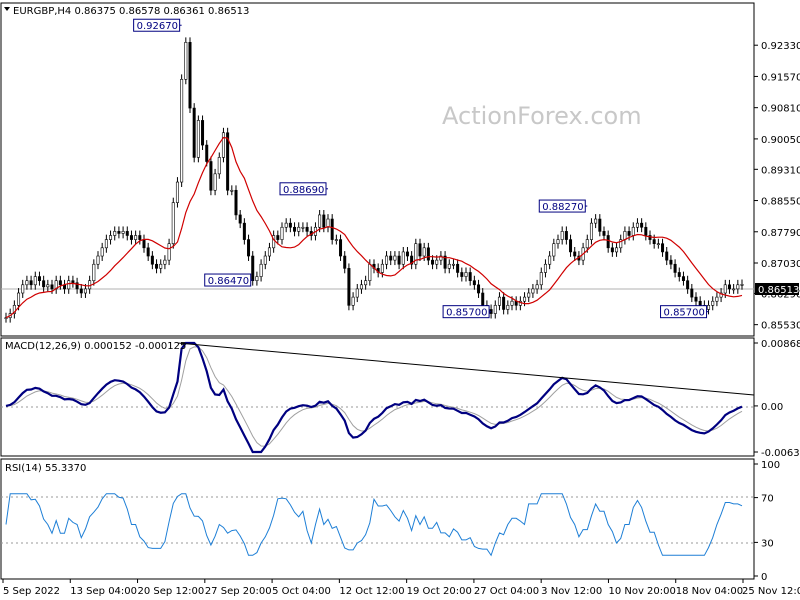 This screenshot has height=600, width=800. I want to click on macd-axis-label: 0.008686, so click(780, 344).